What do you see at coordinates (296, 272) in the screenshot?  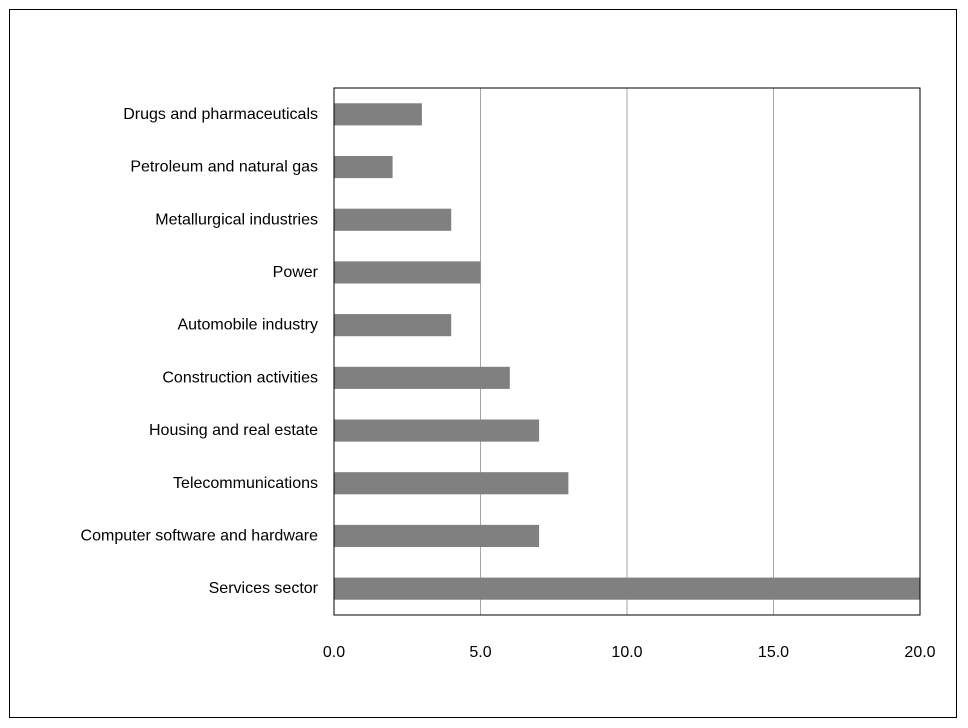 I see `category-label: Power` at bounding box center [296, 272].